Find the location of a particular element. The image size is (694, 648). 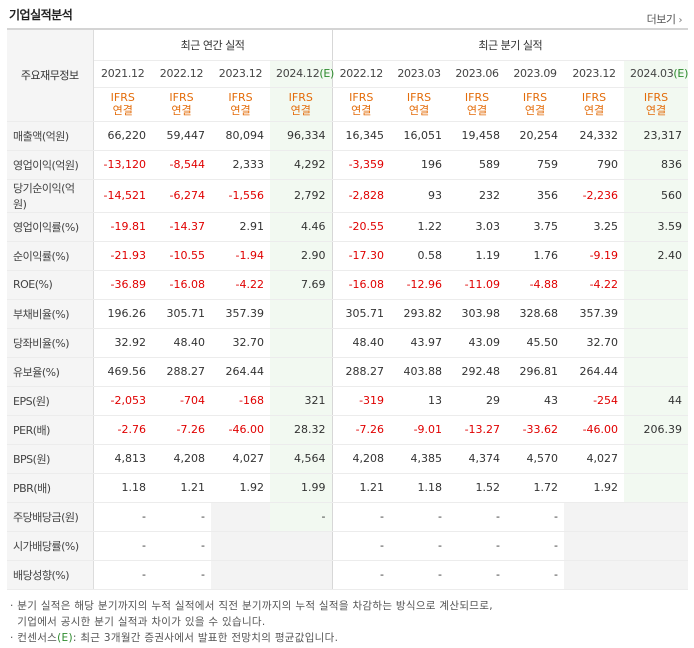

table-cell: 23,317 is located at coordinates (656, 136).